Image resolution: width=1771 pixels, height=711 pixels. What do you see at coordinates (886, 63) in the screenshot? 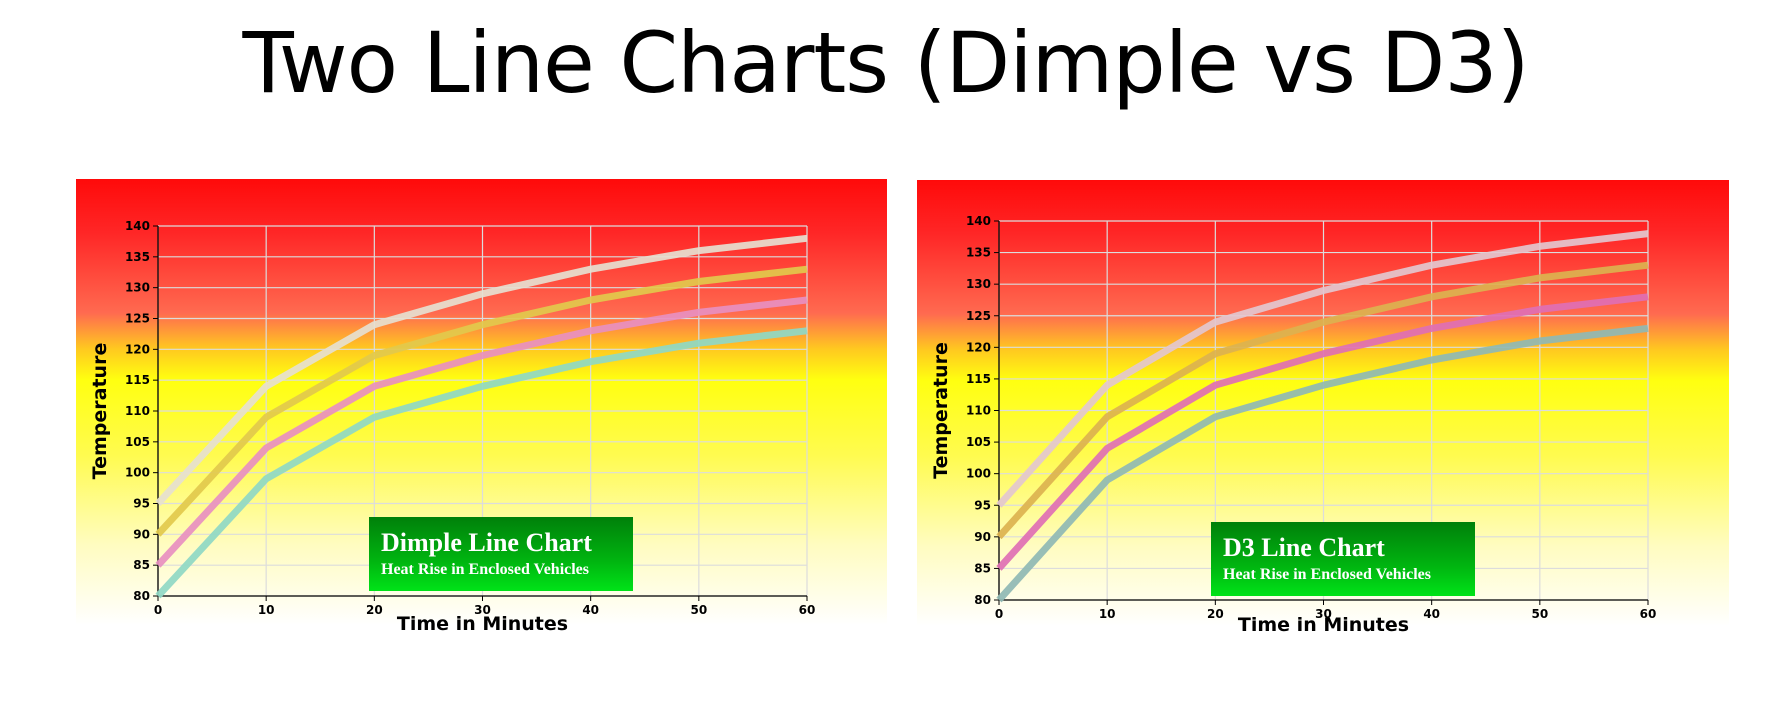
I see `slide-title: Two Line Charts (Dimple vs D3)` at bounding box center [886, 63].